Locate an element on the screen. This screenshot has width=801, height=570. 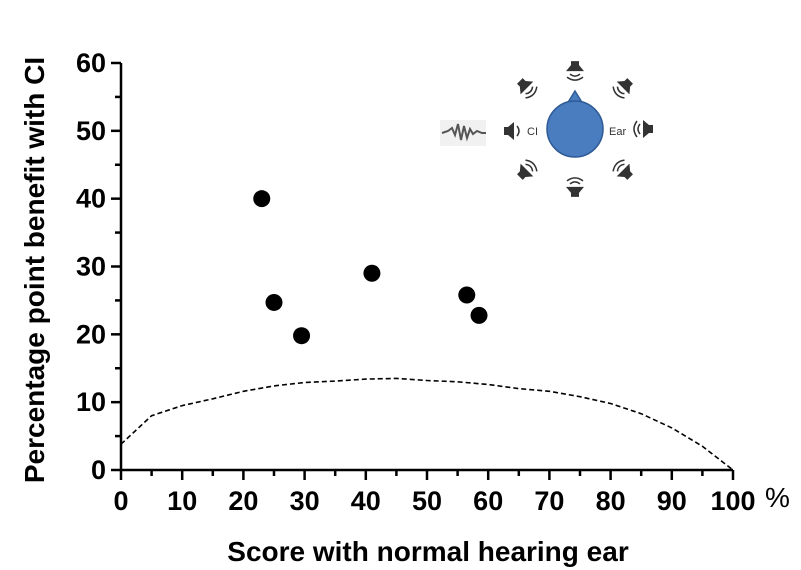
listener-head-icon is located at coordinates (575, 123).